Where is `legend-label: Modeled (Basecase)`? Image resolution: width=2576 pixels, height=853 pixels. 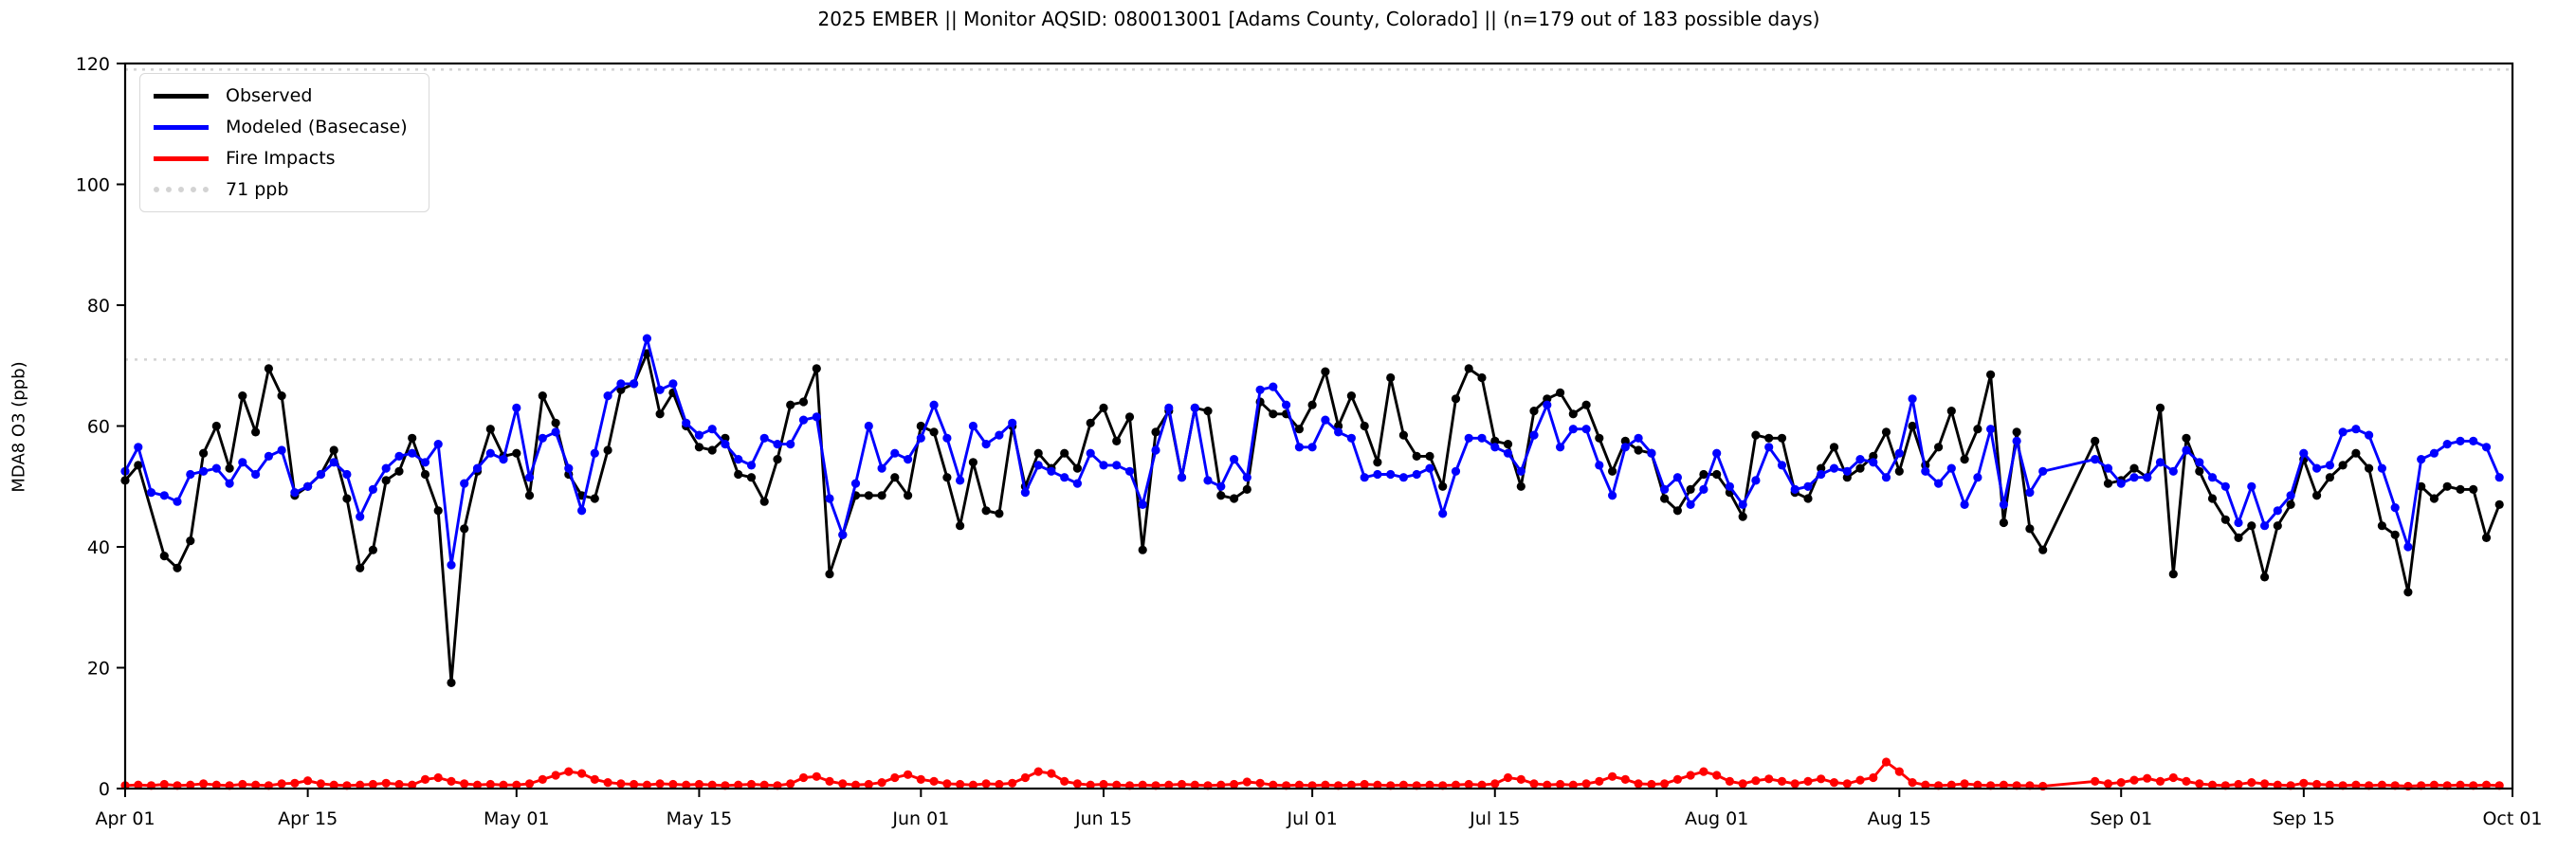
legend-label: Modeled (Basecase) is located at coordinates (317, 127).